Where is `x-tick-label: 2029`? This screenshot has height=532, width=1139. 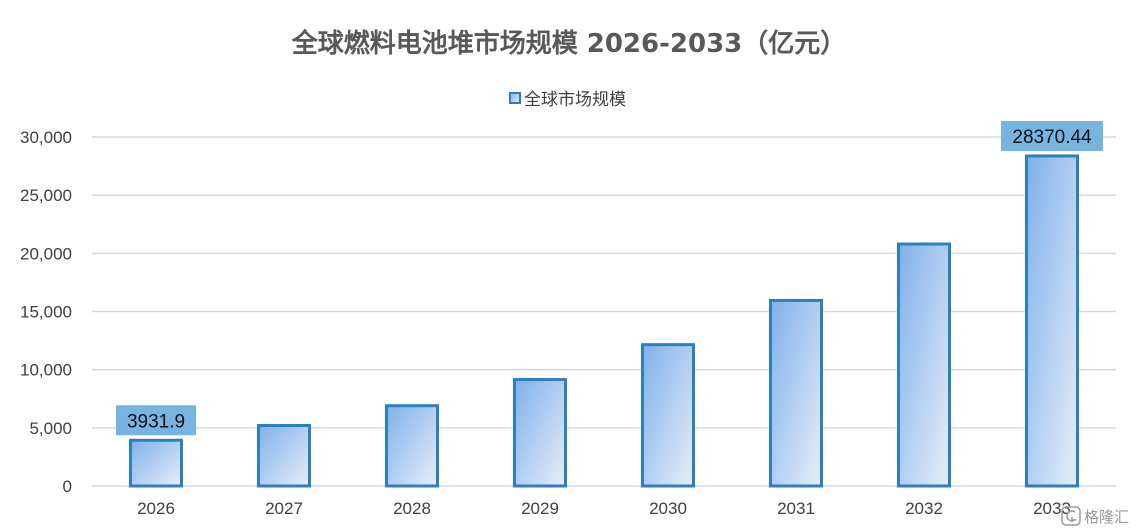
x-tick-label: 2029 is located at coordinates (540, 508).